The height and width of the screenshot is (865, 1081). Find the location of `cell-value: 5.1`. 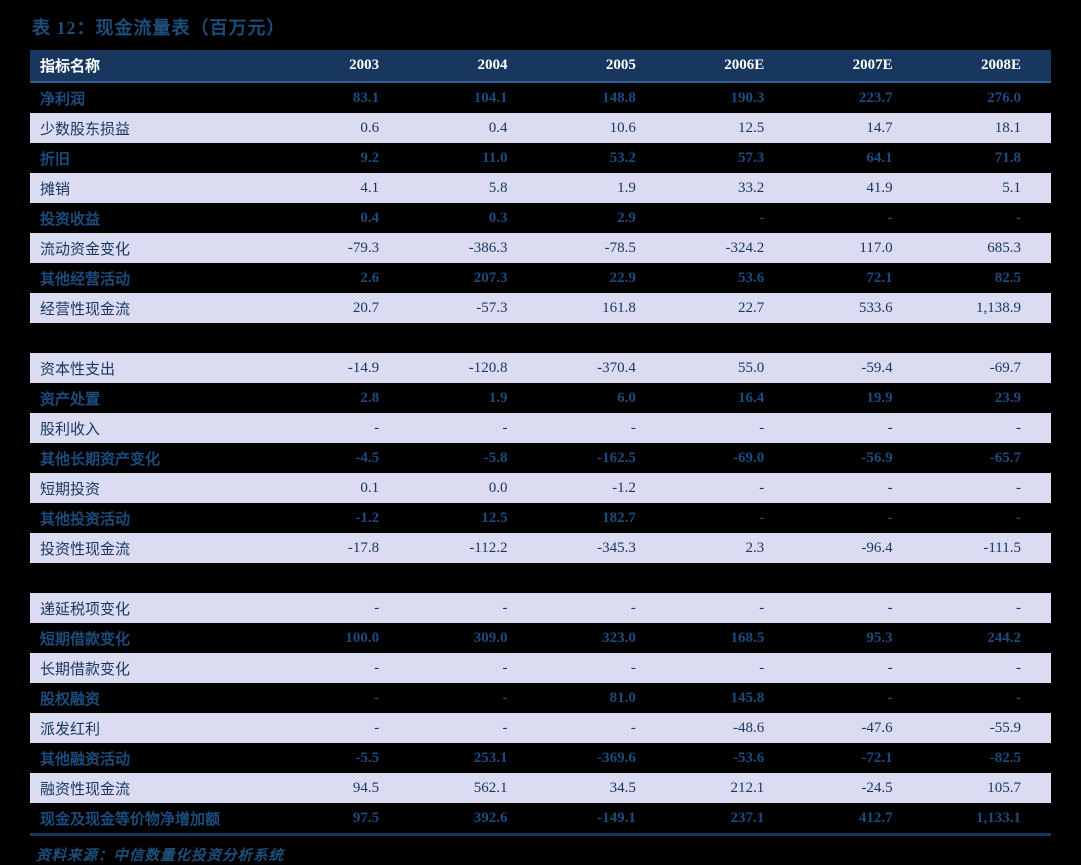

cell-value: 5.1 is located at coordinates (986, 188).